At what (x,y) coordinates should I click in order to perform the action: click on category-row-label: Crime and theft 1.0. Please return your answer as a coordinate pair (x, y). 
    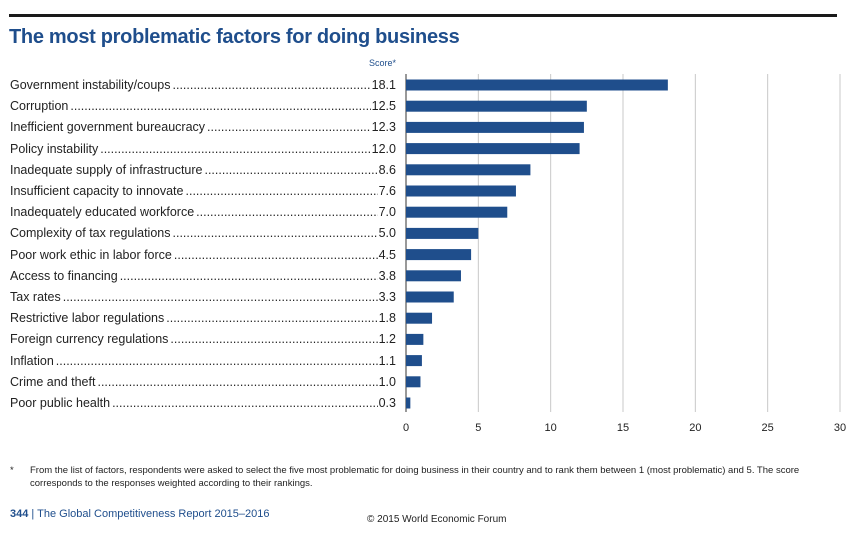
    Looking at the image, I should click on (203, 382).